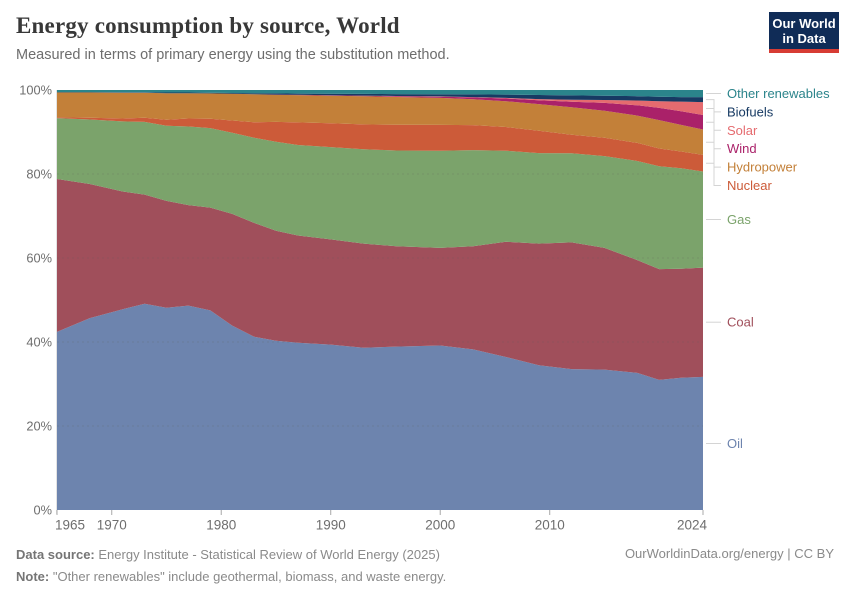  What do you see at coordinates (742, 148) in the screenshot?
I see `legend-label-wind: Wind` at bounding box center [742, 148].